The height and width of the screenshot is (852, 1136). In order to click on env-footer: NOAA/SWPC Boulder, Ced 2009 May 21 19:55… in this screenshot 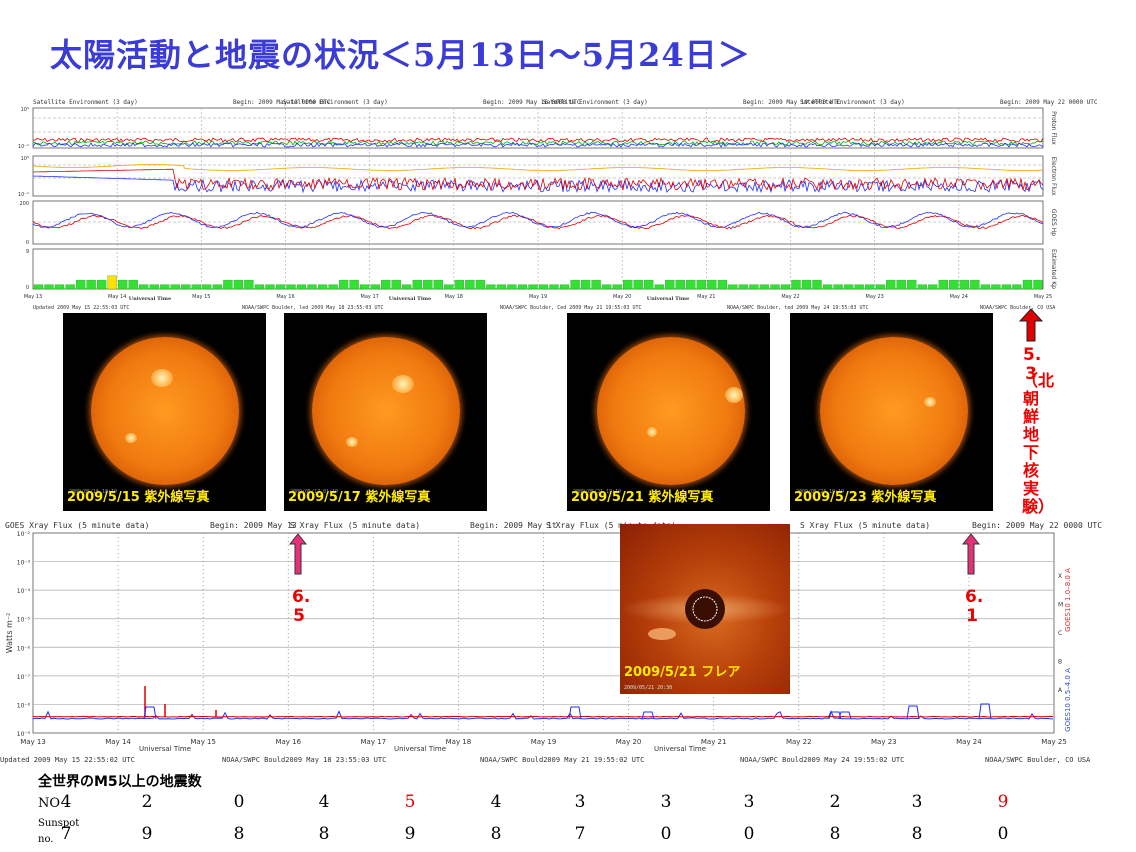, I will do `click(570, 308)`.